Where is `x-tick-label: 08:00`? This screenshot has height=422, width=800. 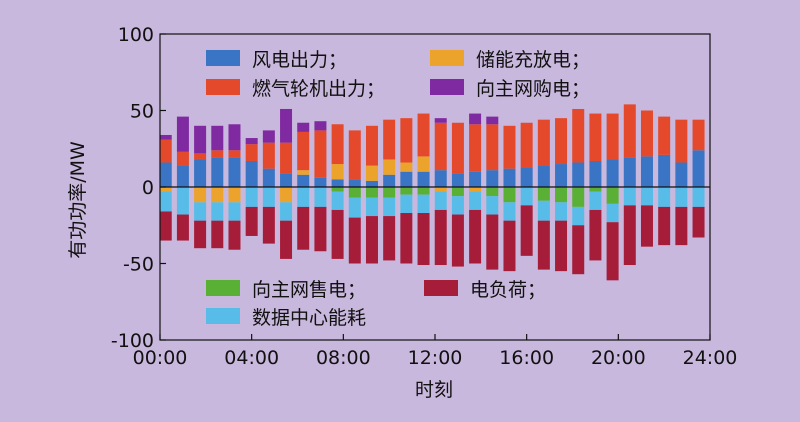 x-tick-label: 08:00 is located at coordinates (343, 358).